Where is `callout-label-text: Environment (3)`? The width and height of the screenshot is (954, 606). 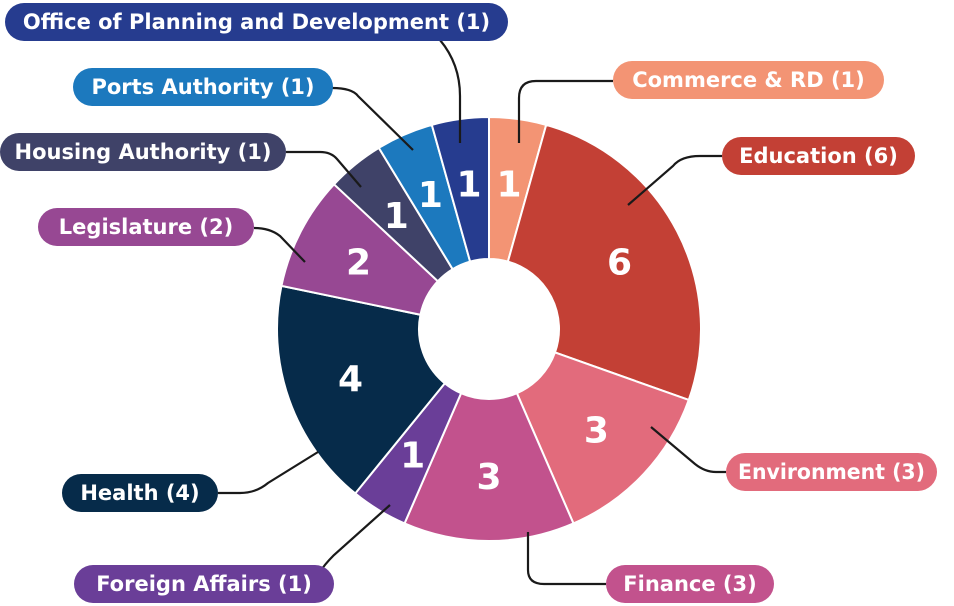
callout-label-text: Environment (3) is located at coordinates (831, 472).